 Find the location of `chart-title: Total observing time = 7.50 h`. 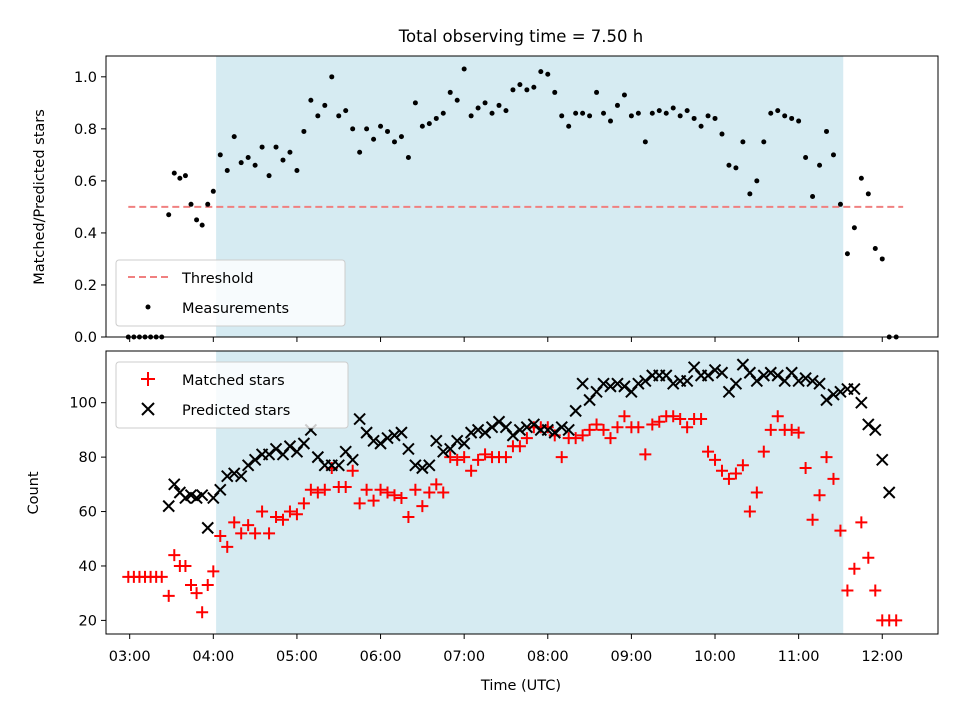

chart-title: Total observing time = 7.50 h is located at coordinates (520, 36).